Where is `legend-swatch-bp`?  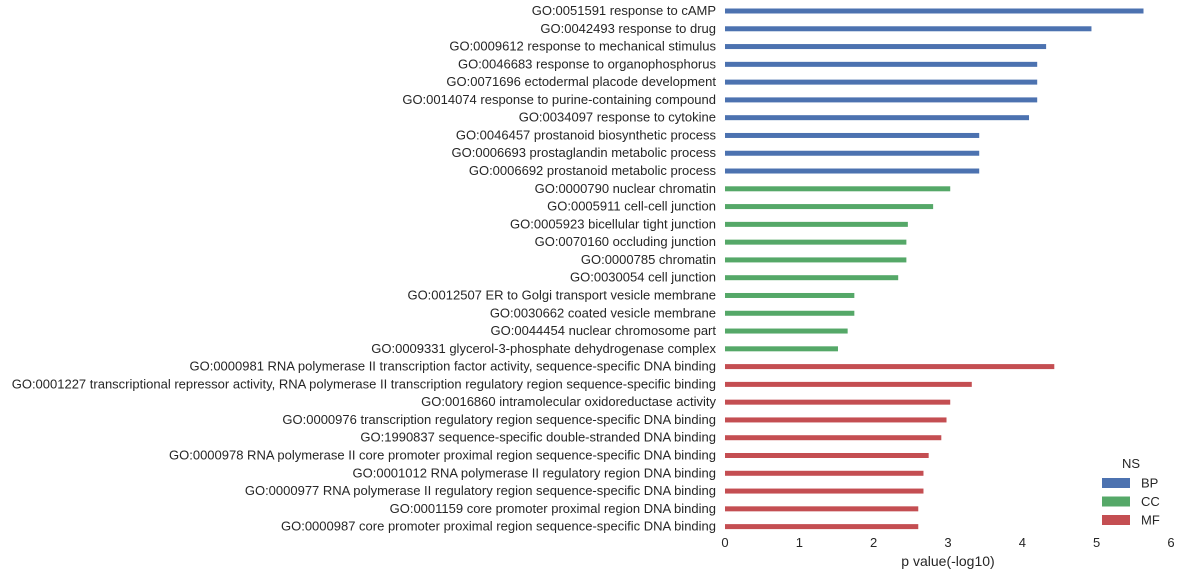
legend-swatch-bp is located at coordinates (1116, 483).